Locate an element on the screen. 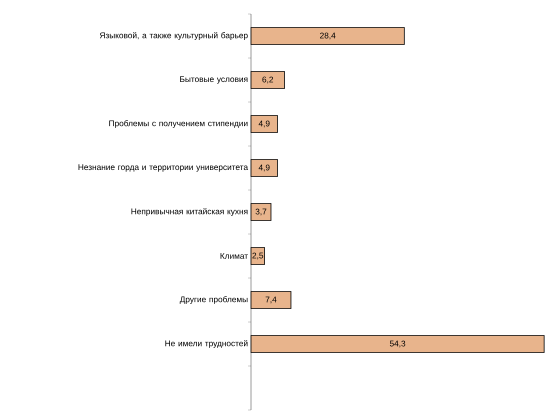 The width and height of the screenshot is (550, 413). data-label: 7,4 is located at coordinates (271, 300).